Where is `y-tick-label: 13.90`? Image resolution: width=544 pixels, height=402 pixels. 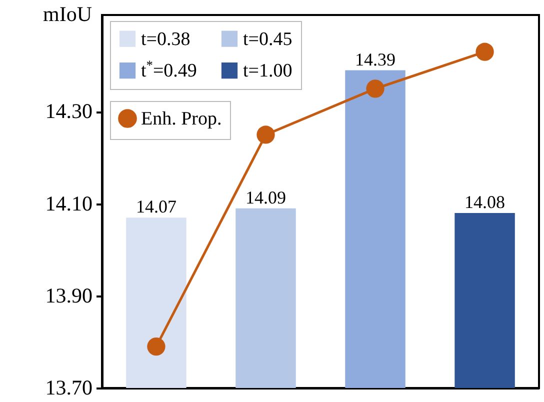 y-tick-label: 13.90 is located at coordinates (68, 295).